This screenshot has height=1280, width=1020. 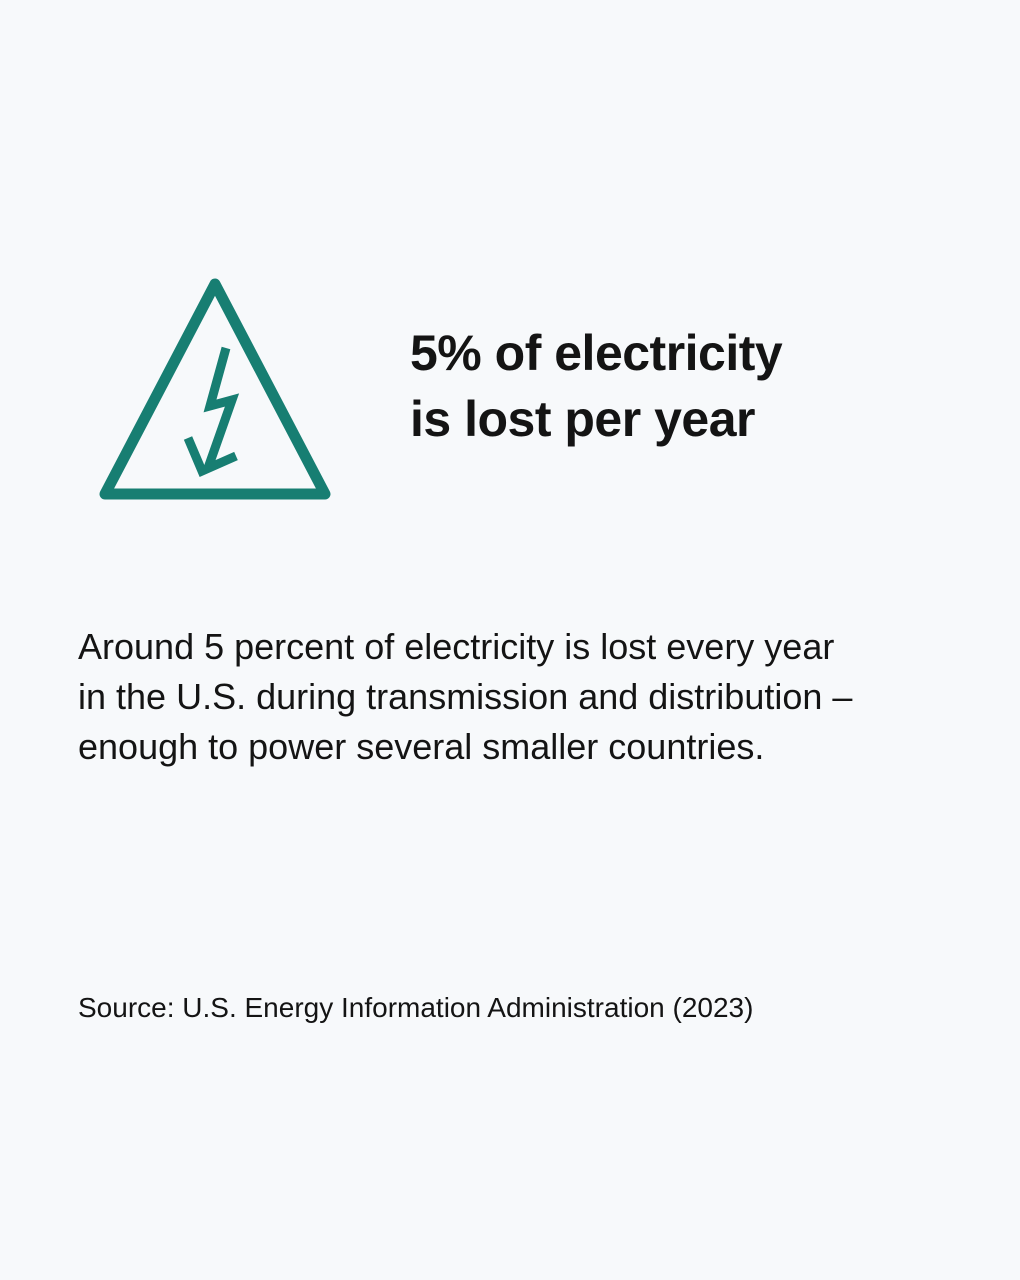 I want to click on arrowhead, so click(x=210, y=456).